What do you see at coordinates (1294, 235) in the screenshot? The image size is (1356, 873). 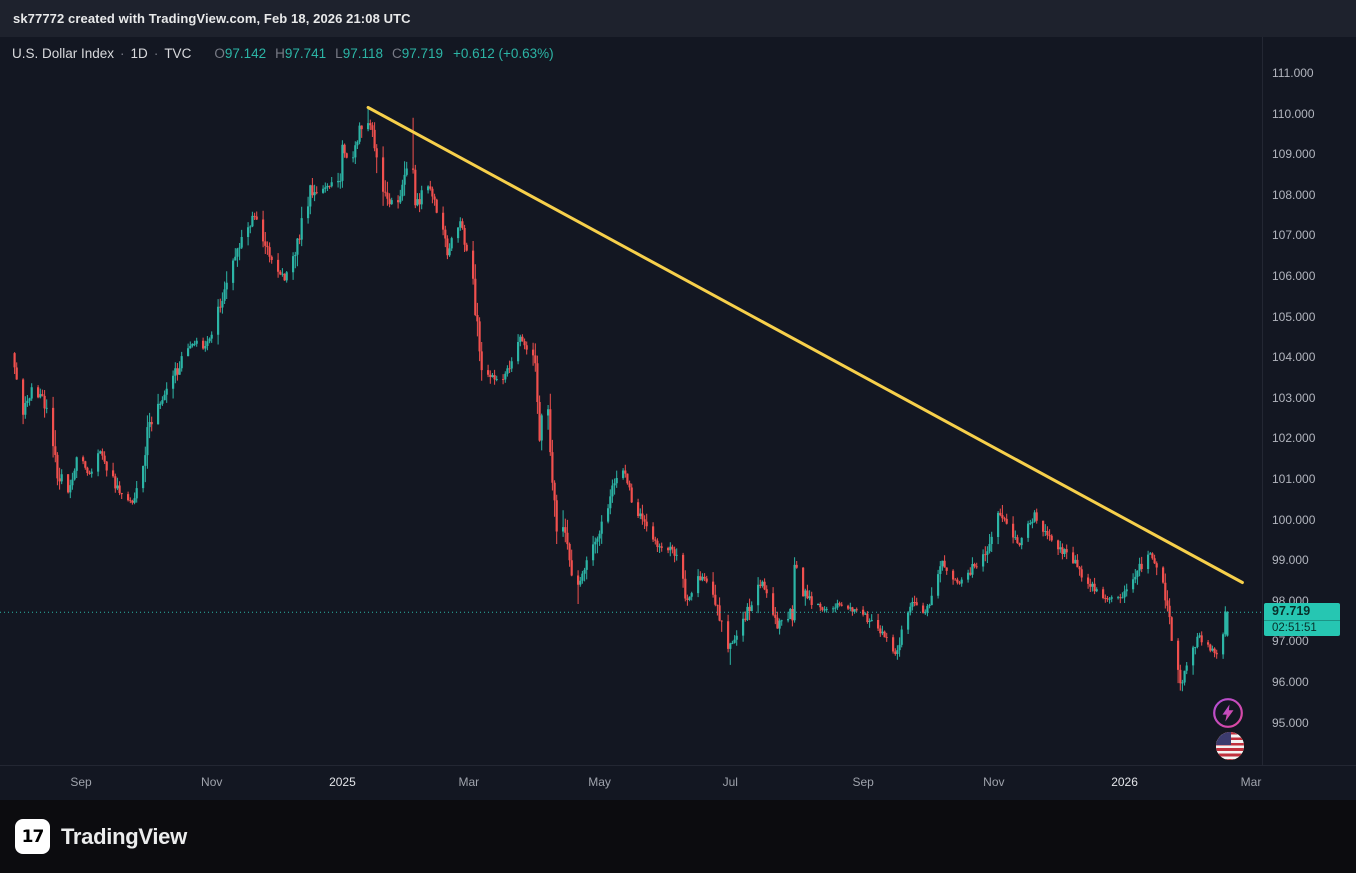 I see `price-tick-label: 107.000` at bounding box center [1294, 235].